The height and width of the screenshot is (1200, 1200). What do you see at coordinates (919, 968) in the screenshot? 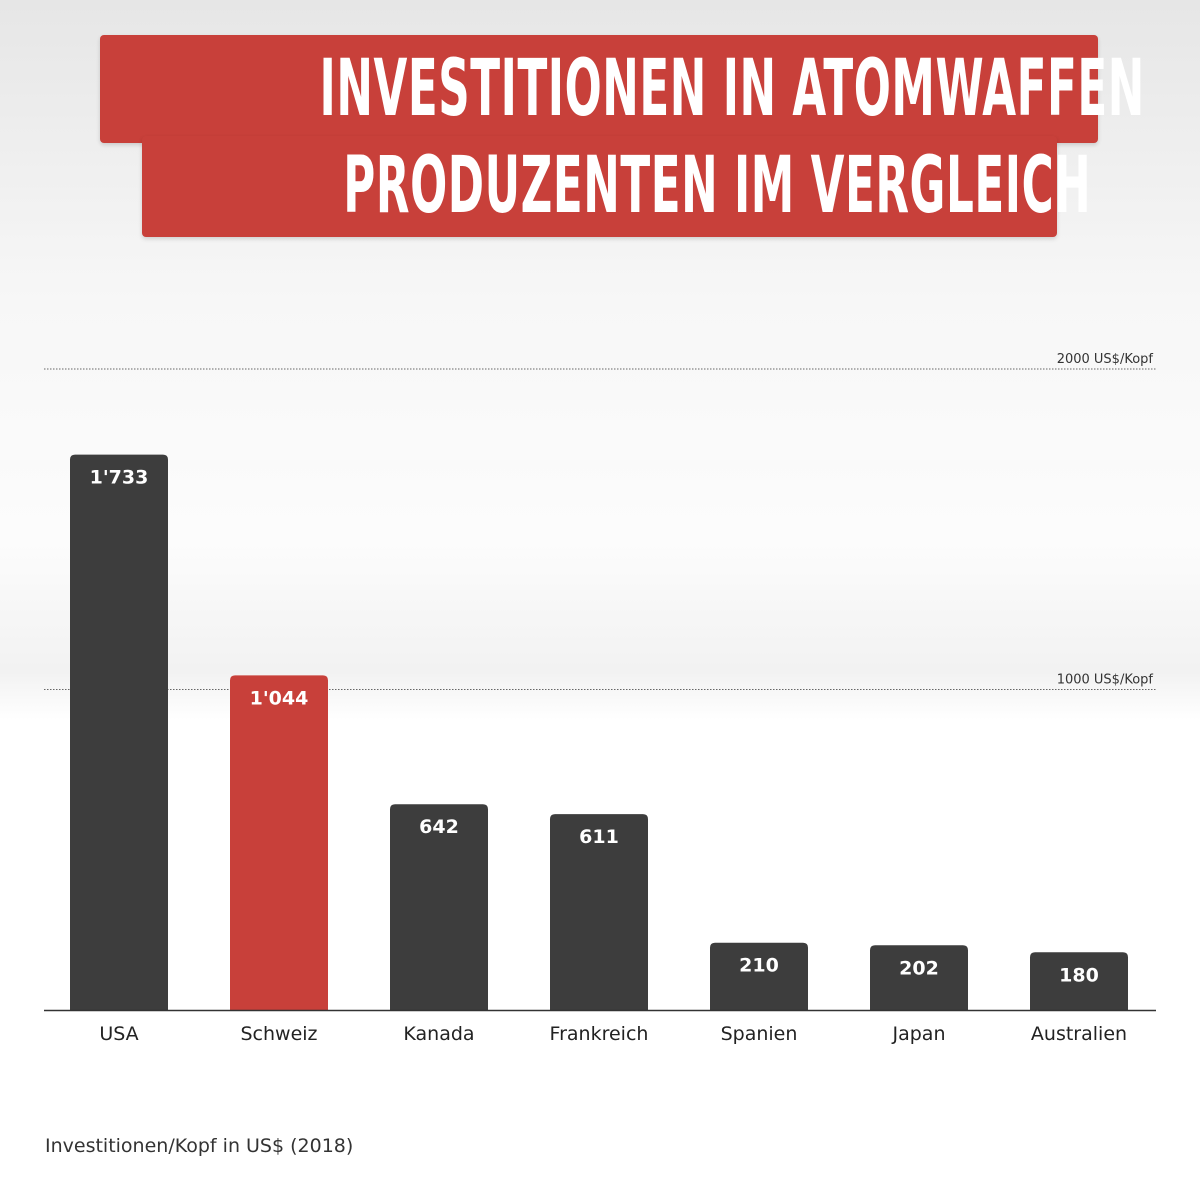
I see `value-label-japan: 202` at bounding box center [919, 968].